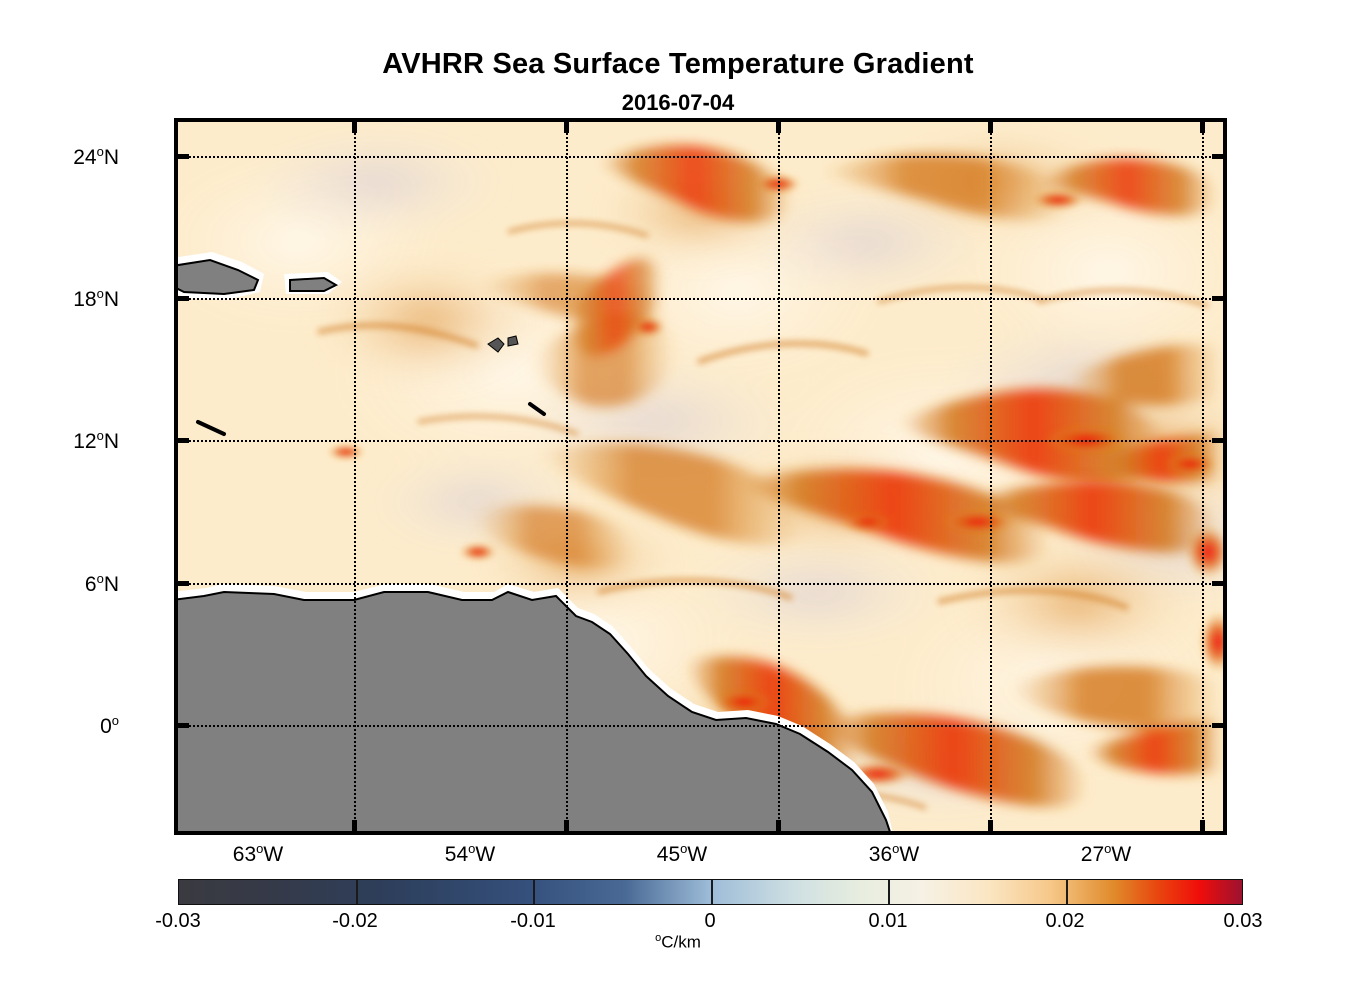 This screenshot has width=1356, height=1000. I want to click on xtick-label-27W: 27oW, so click(1106, 853).